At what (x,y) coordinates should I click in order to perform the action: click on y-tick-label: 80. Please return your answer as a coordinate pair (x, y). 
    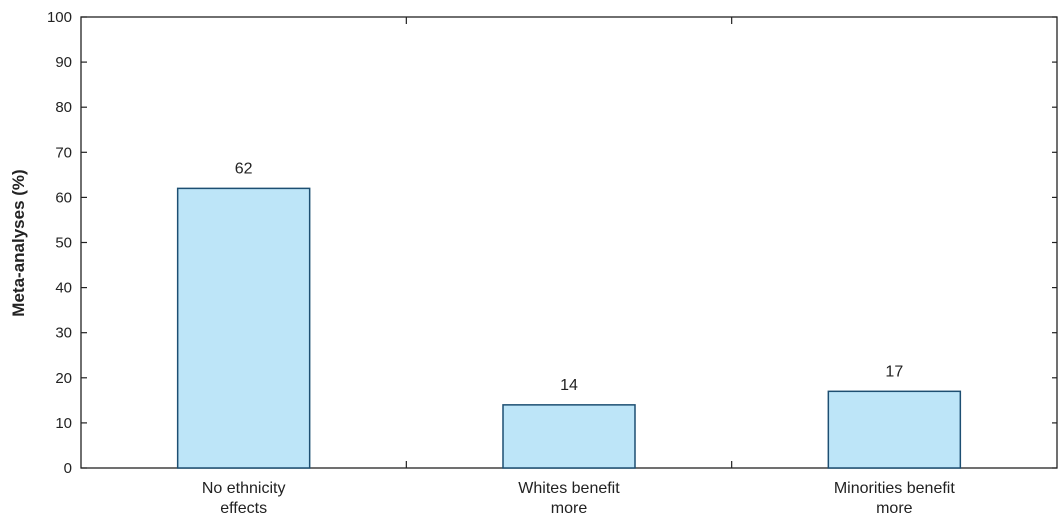
    Looking at the image, I should click on (63, 107).